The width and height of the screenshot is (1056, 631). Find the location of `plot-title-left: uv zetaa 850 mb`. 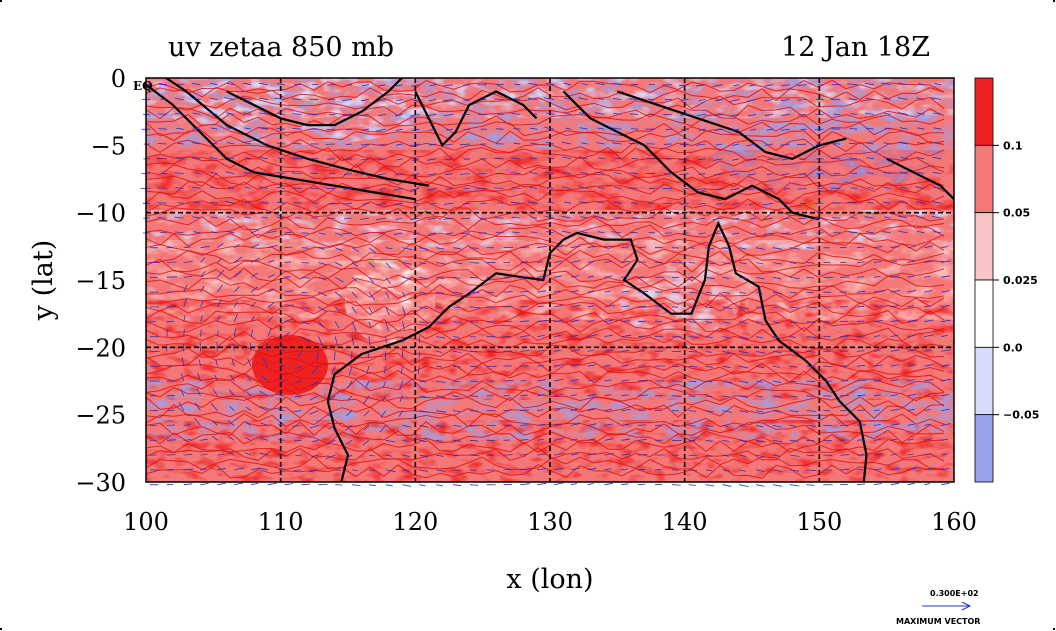

plot-title-left: uv zetaa 850 mb is located at coordinates (281, 47).